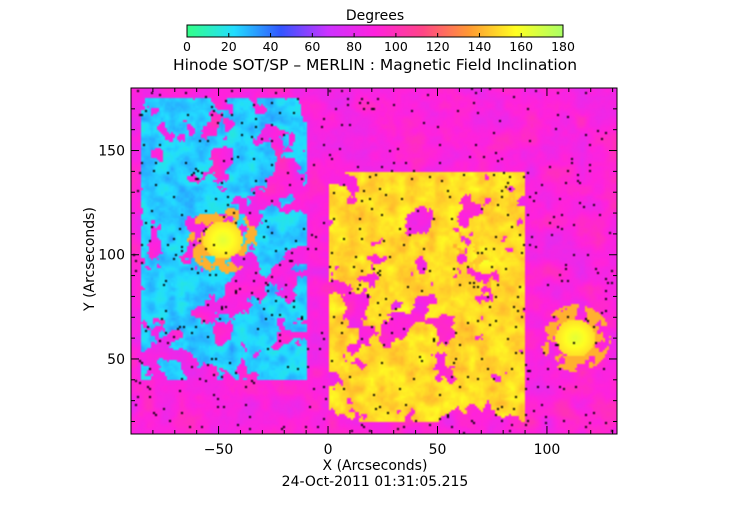 The image size is (749, 512). I want to click on y-tick-label: 50, so click(116, 360).